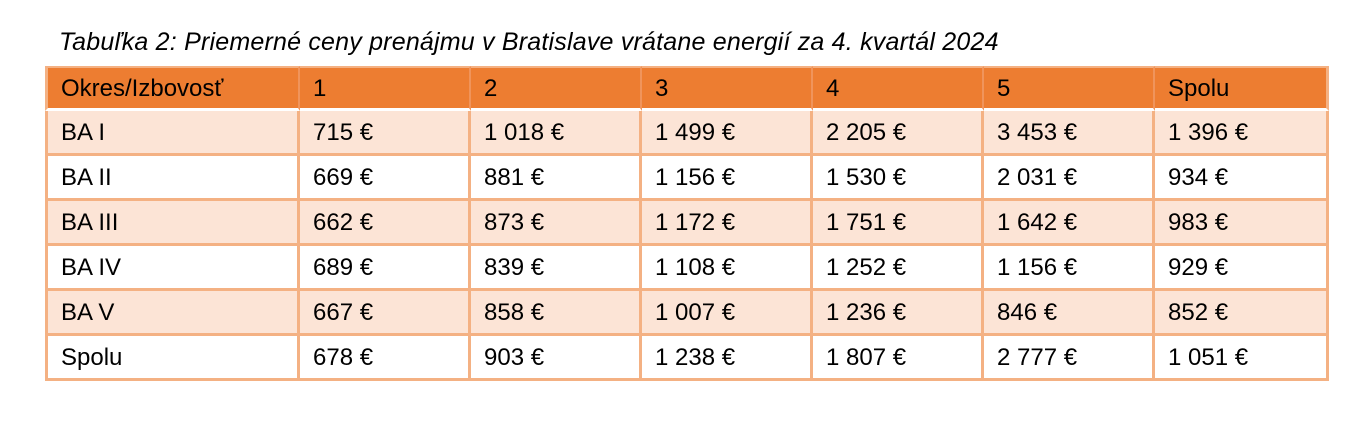  I want to click on table-cell: 2 777 €, so click(1069, 358).